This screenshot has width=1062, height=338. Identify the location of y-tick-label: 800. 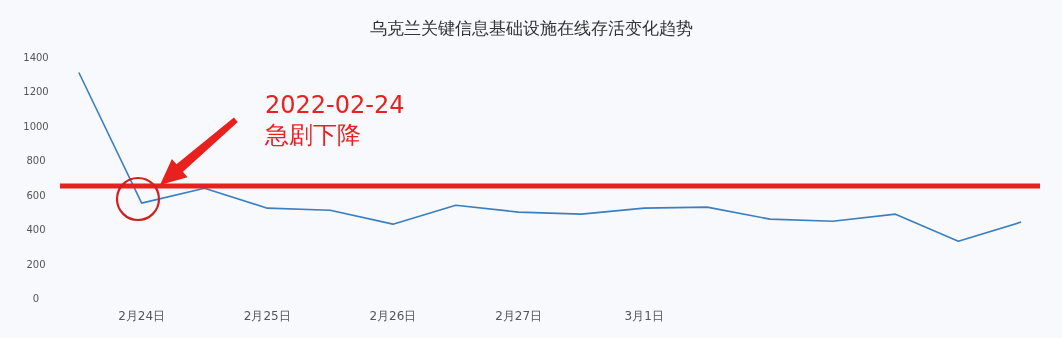
(36, 161).